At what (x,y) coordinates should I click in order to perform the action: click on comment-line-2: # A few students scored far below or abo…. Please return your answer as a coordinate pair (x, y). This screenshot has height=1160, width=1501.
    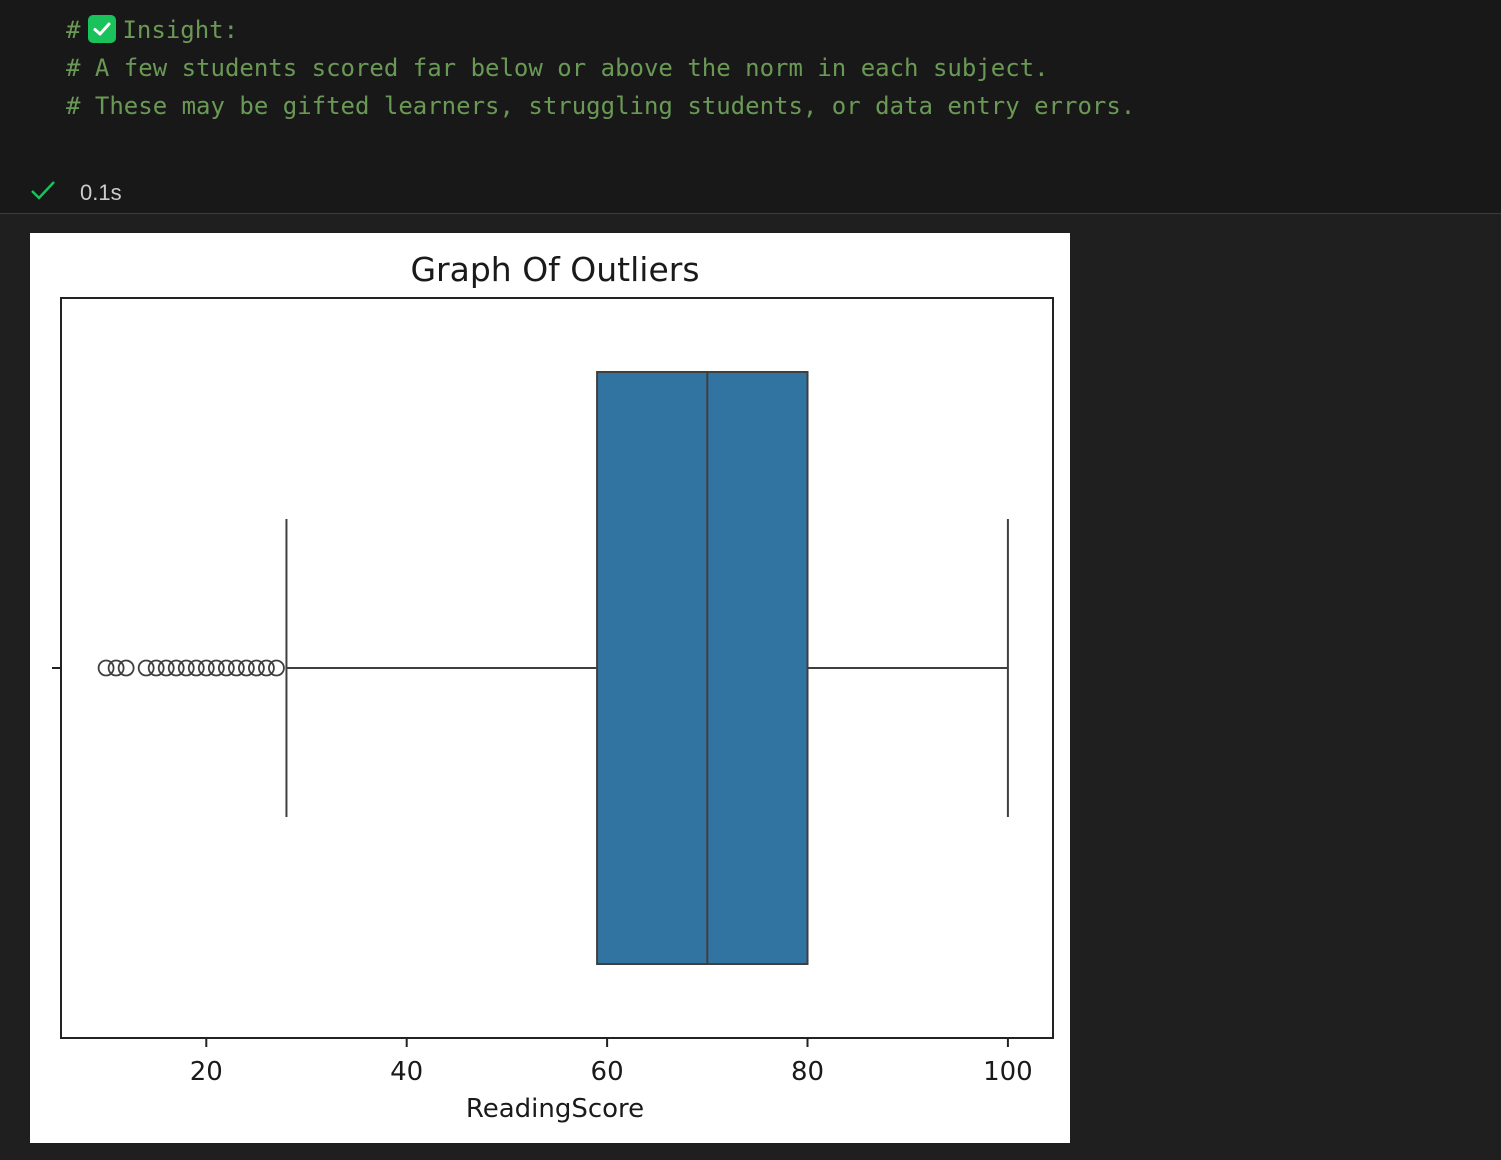
    Looking at the image, I should click on (557, 68).